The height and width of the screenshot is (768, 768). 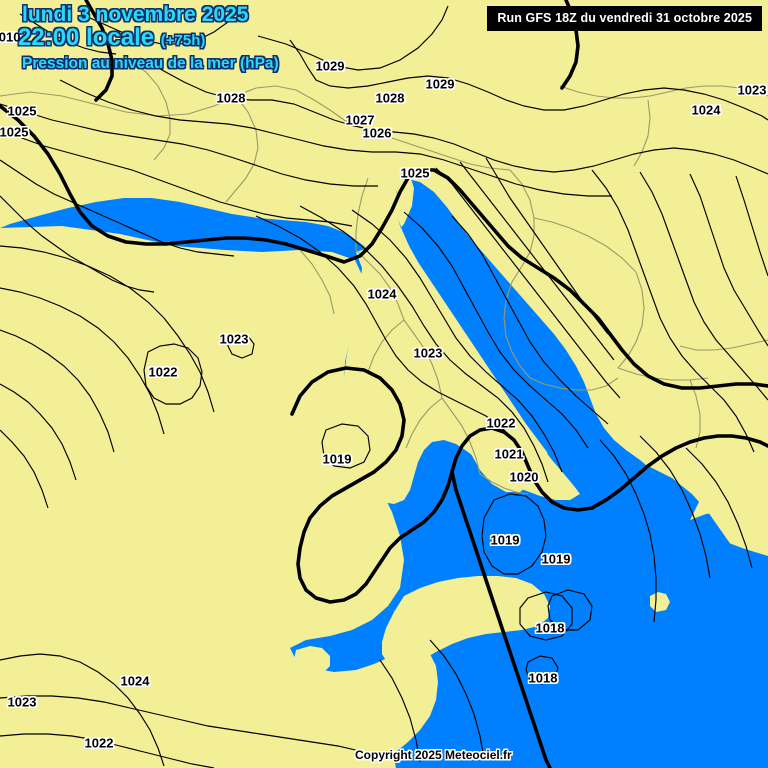 I want to click on valid-time-text: 22:00 locale (+75h), so click(x=148, y=38).